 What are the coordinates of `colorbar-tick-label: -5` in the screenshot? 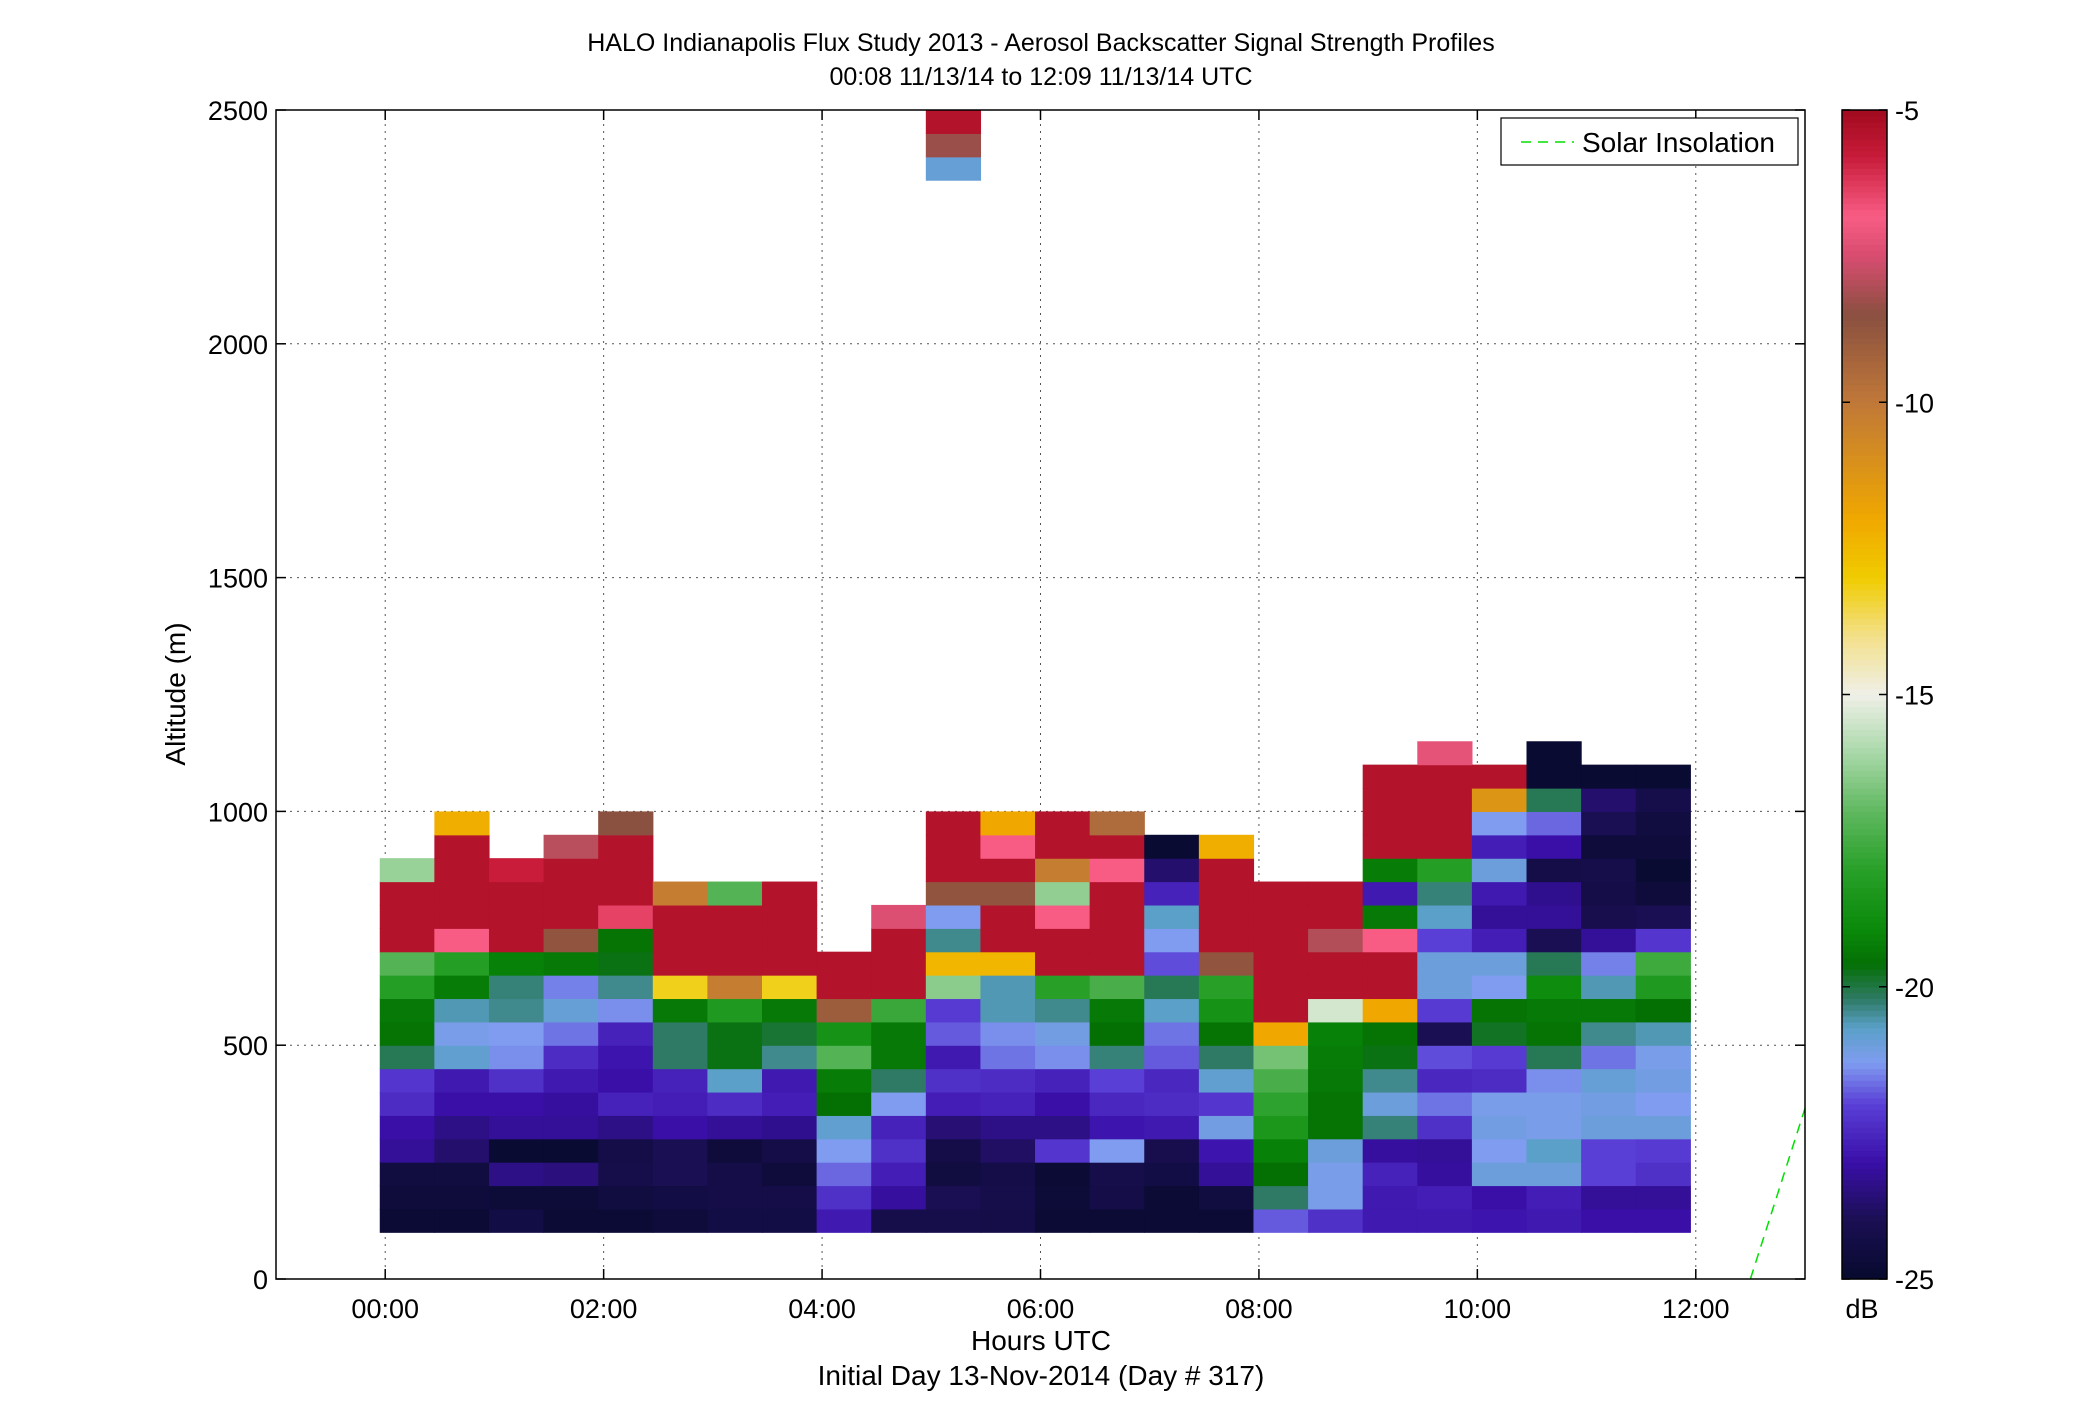 It's located at (1907, 111).